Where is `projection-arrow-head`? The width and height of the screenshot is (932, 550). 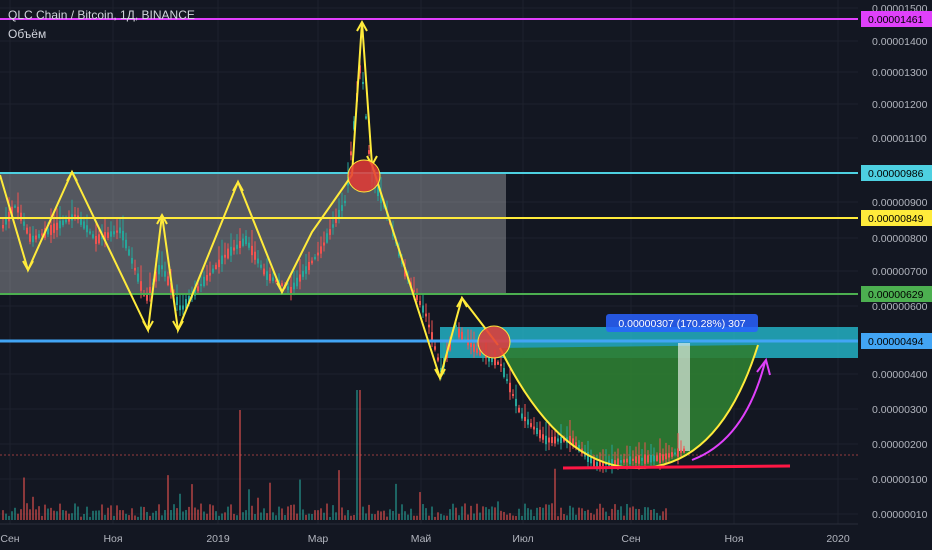 projection-arrow-head is located at coordinates (763, 366).